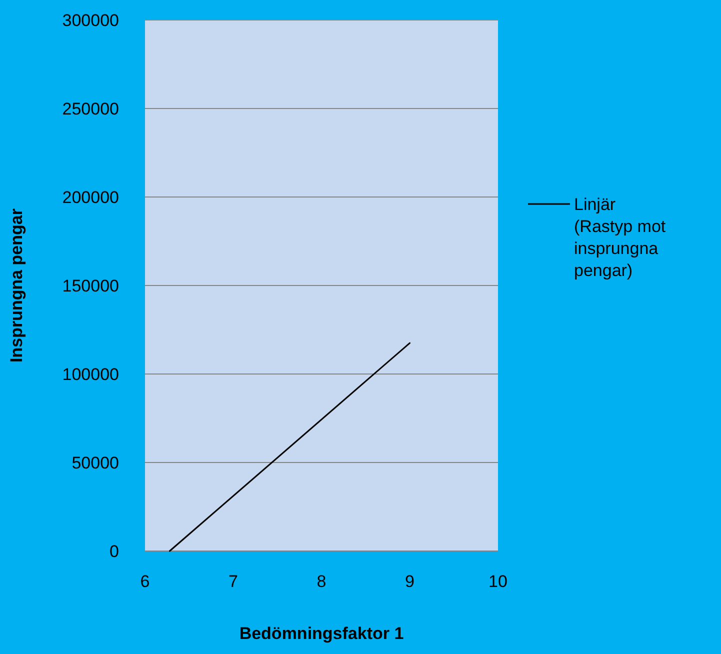  What do you see at coordinates (620, 237) in the screenshot?
I see `legend-label: Linjär (Rastyp mot insprungna pengar)` at bounding box center [620, 237].